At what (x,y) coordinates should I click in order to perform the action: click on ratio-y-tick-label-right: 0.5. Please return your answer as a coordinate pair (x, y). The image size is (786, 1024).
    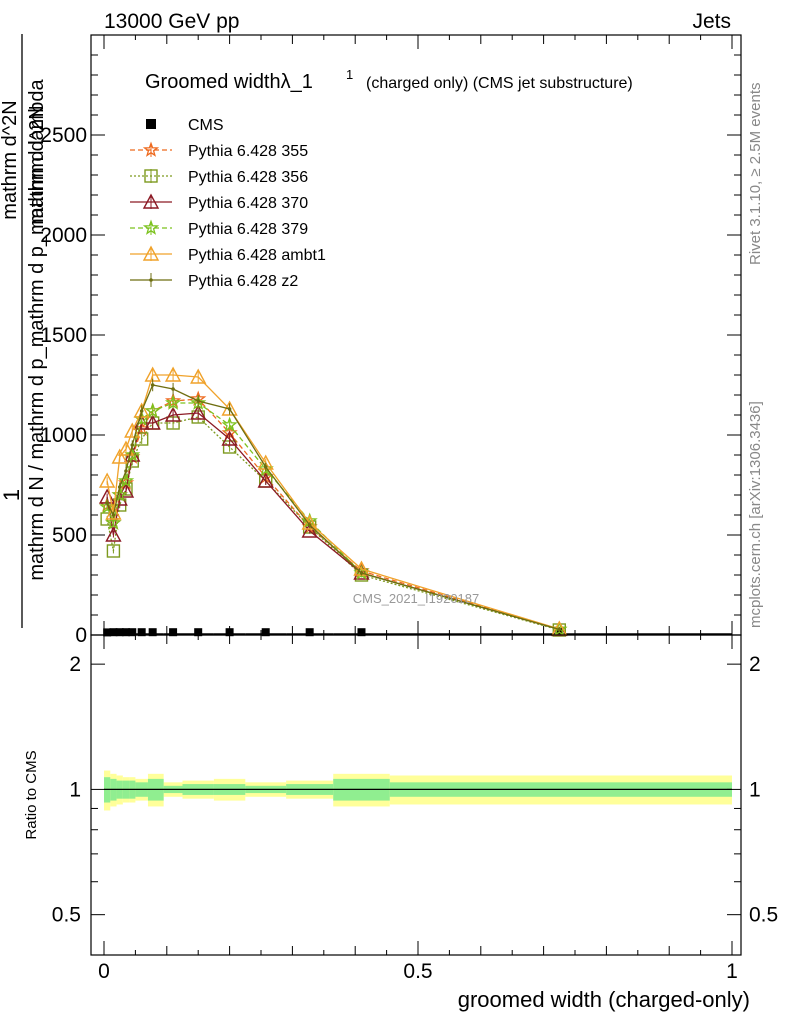
    Looking at the image, I should click on (763, 915).